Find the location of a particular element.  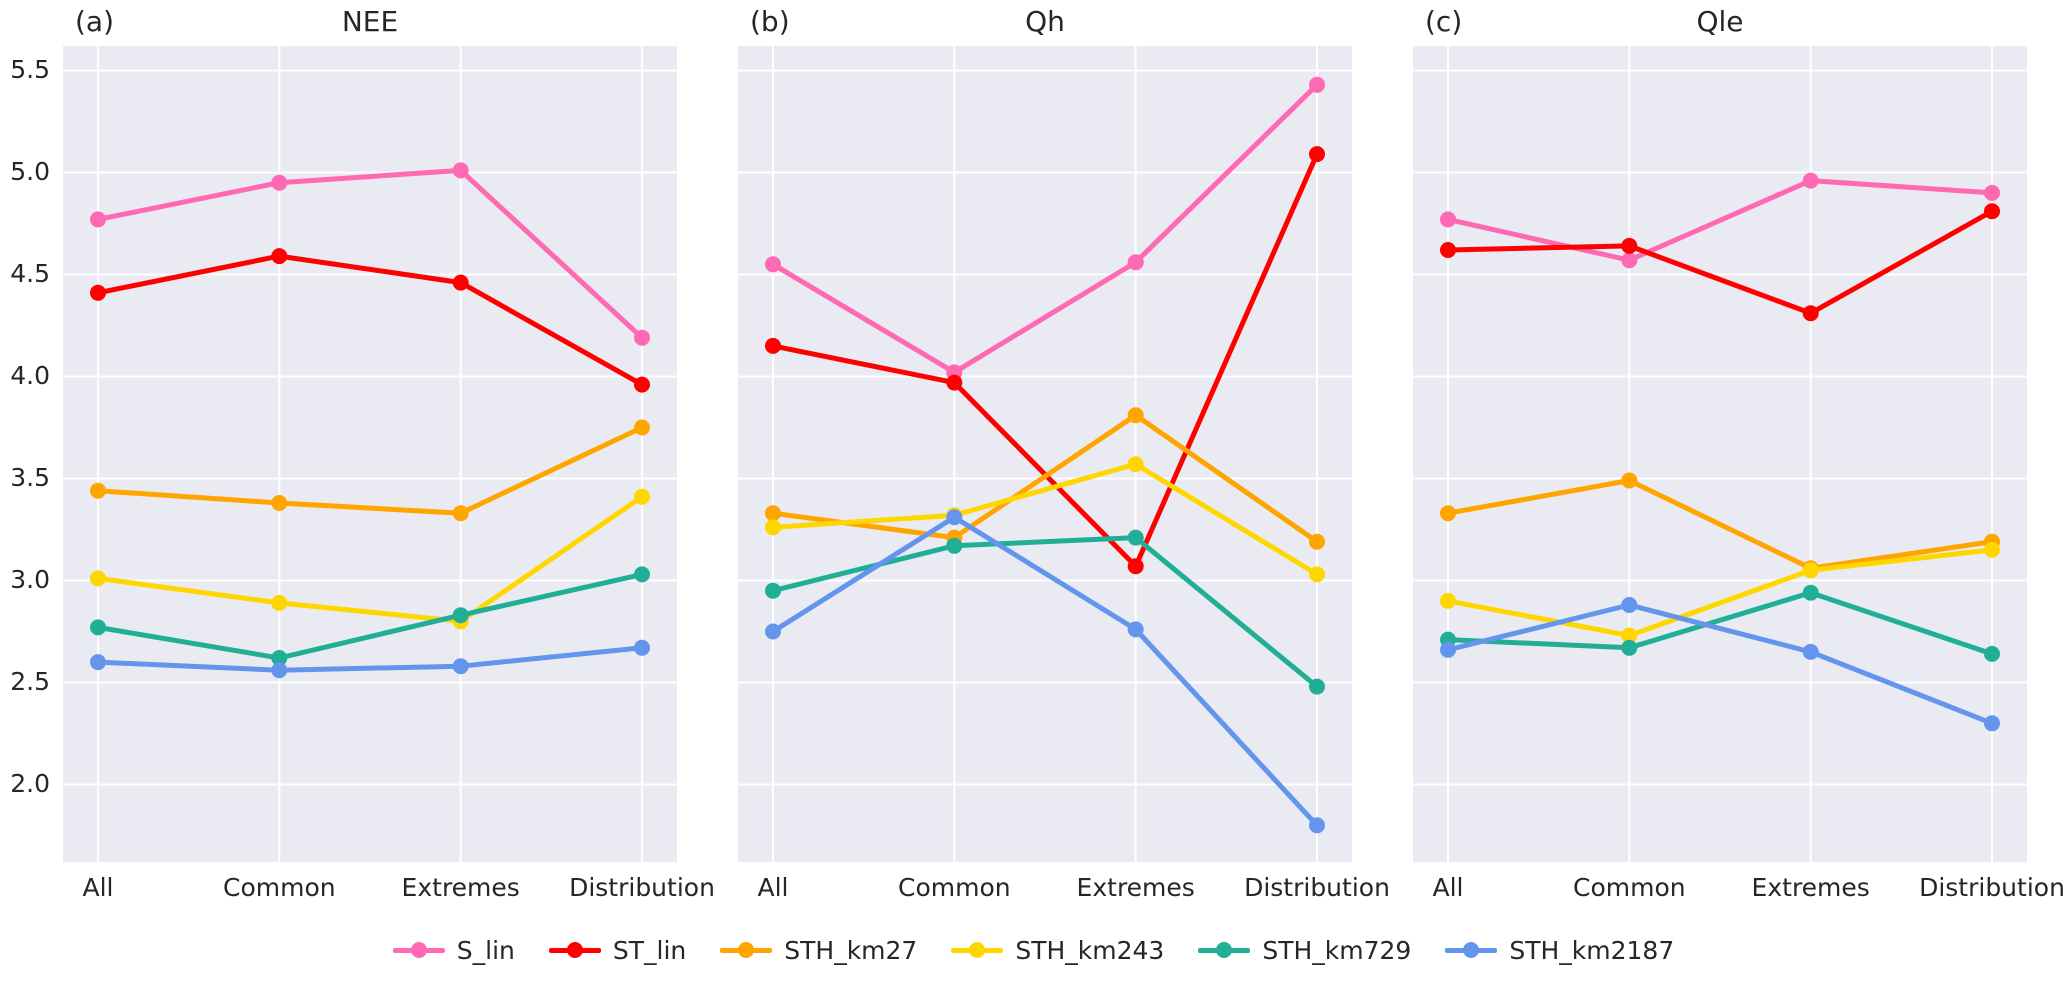

legend-label: ST_lin is located at coordinates (649, 950).